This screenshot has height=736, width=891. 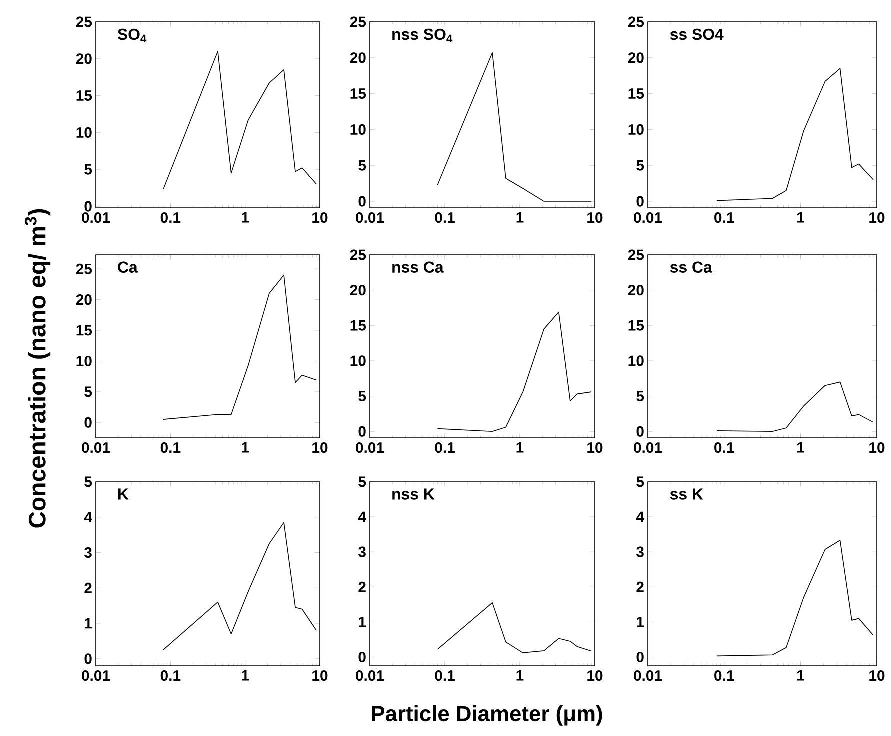 I want to click on chart-title: nss K, so click(x=413, y=494).